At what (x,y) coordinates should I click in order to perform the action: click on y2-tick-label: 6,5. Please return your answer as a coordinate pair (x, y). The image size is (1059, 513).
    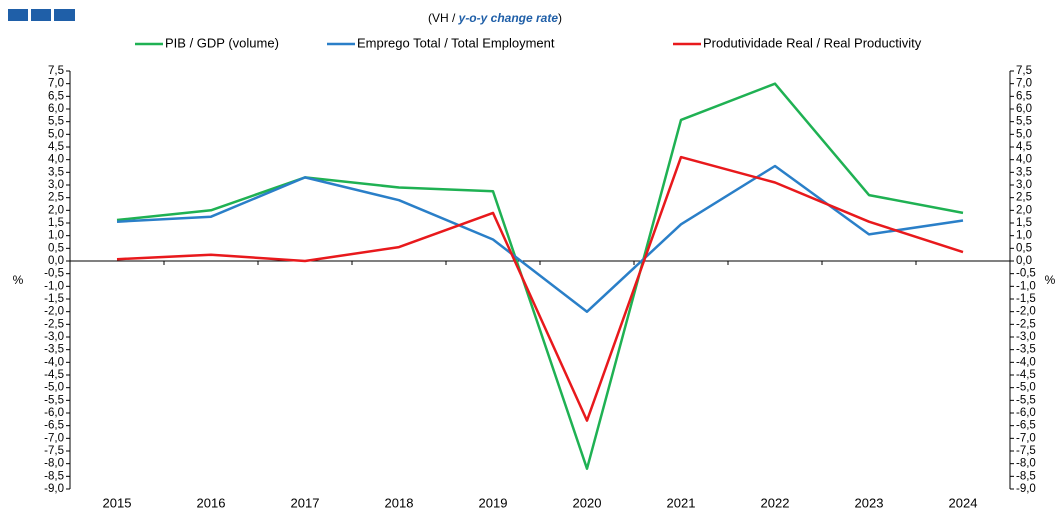
    Looking at the image, I should click on (1024, 96).